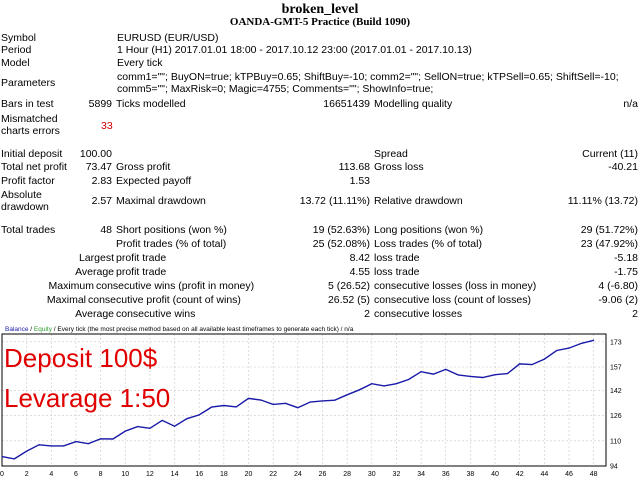 The image size is (640, 480). Describe the element at coordinates (32, 154) in the screenshot. I see `initial-deposit-label: Initial deposit` at that location.